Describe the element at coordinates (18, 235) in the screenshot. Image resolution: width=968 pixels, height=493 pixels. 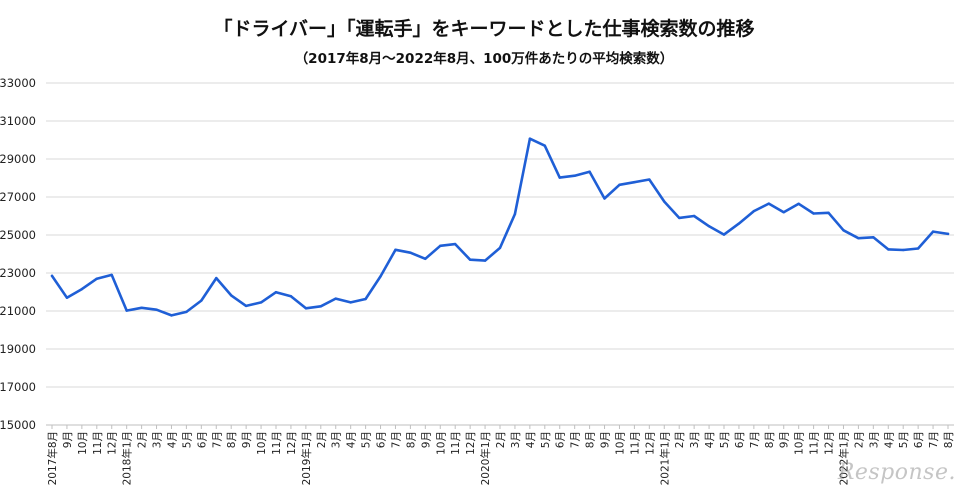
I see `y-tick-label: 25000` at that location.